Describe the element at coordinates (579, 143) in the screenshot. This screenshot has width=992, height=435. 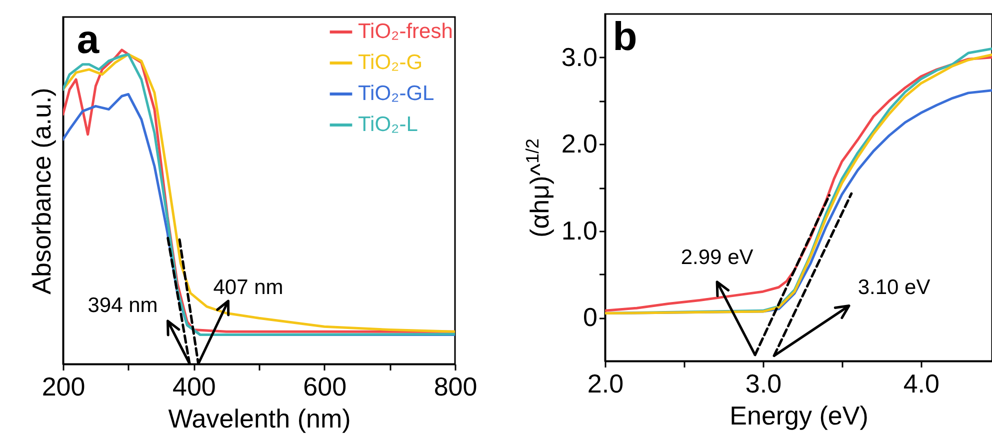
I see `y-tick-label: 2.0` at that location.